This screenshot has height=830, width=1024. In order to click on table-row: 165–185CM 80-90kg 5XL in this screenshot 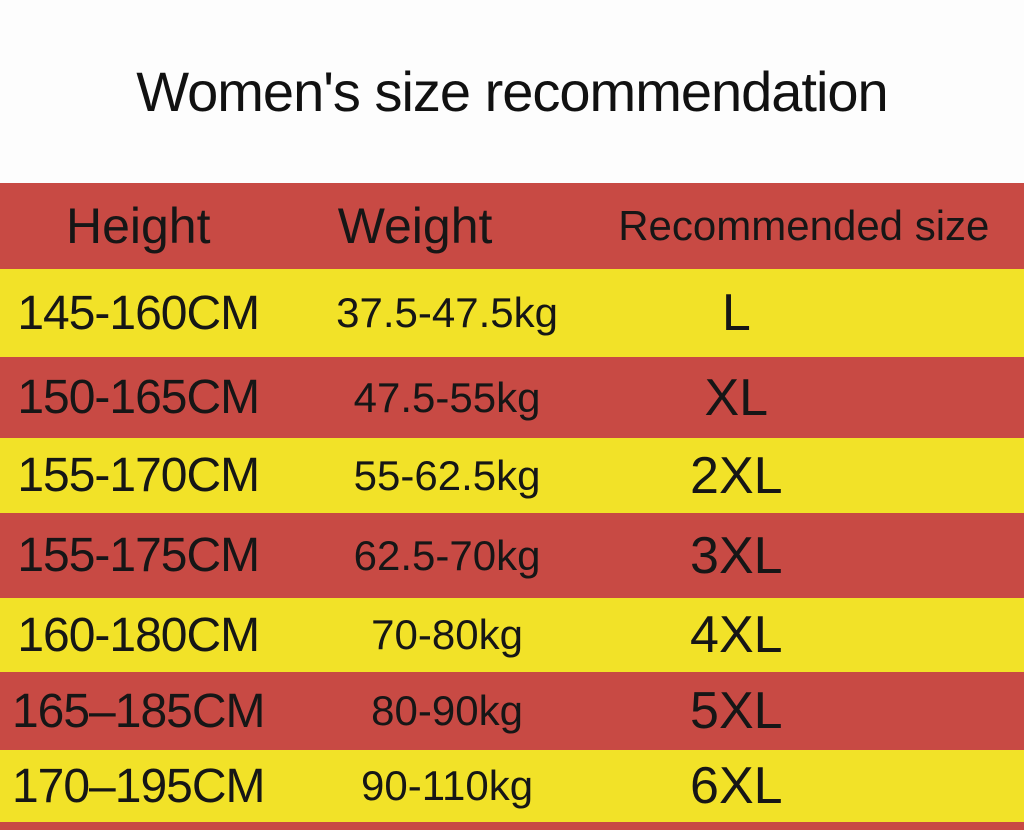, I will do `click(512, 711)`.